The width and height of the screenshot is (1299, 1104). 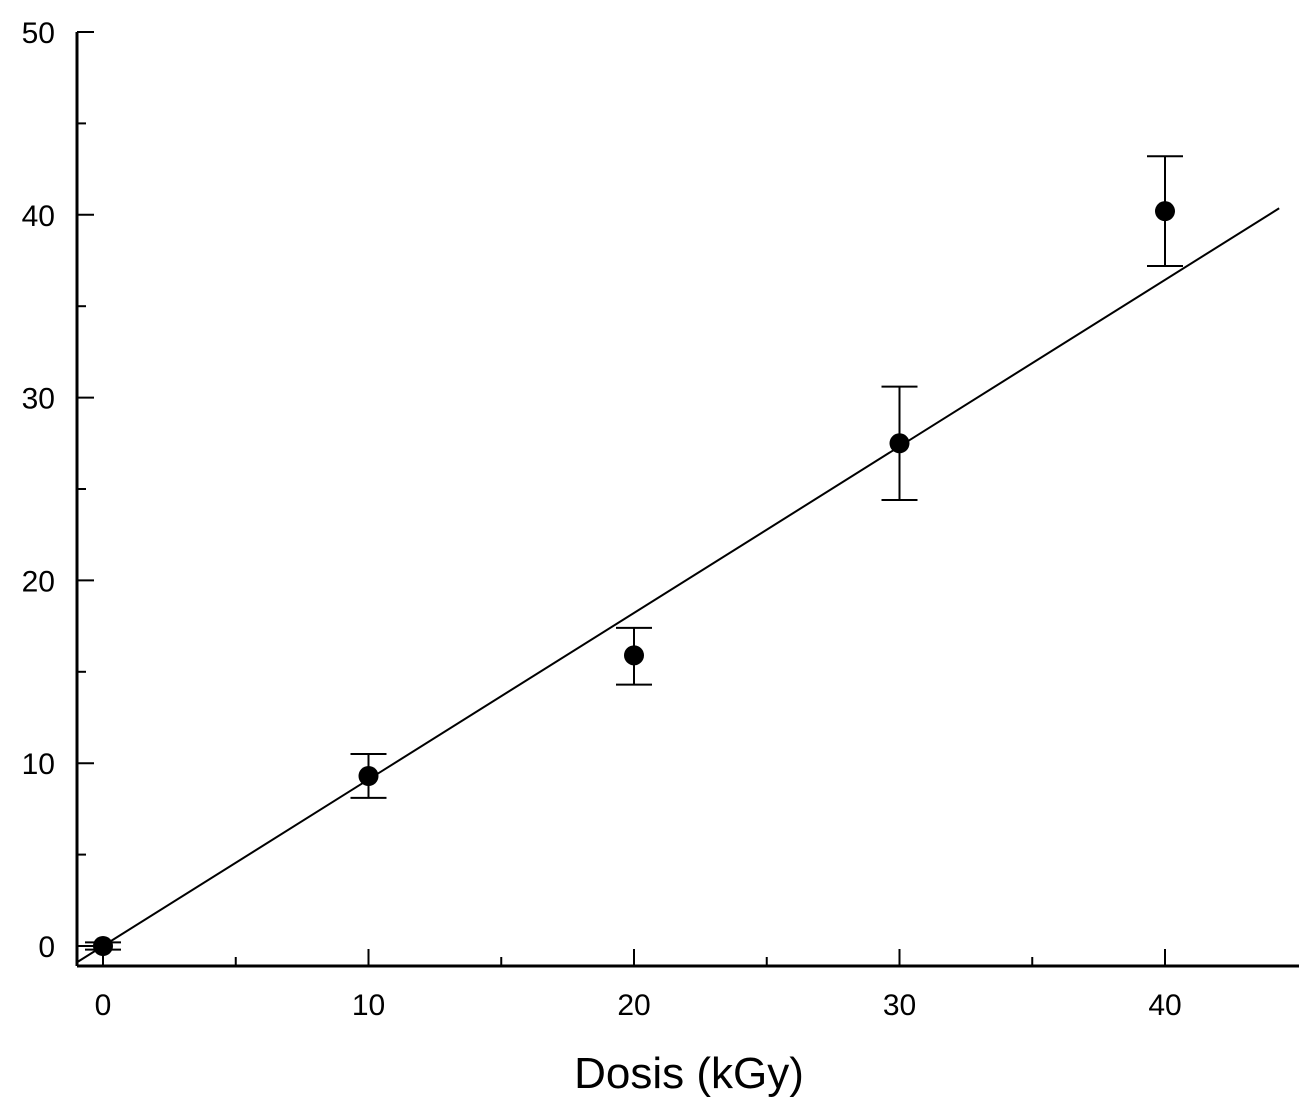 I want to click on y-tick-label: 0, so click(x=46, y=947).